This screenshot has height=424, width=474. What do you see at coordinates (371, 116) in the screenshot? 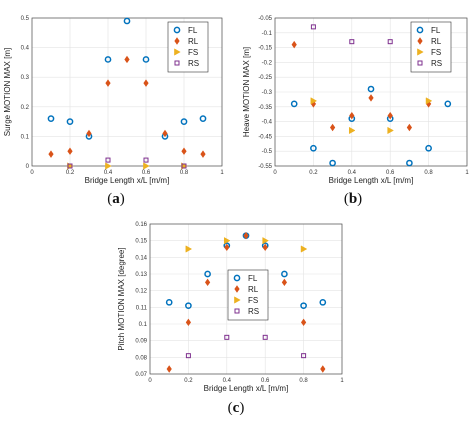
I see `series-fs` at bounding box center [371, 116].